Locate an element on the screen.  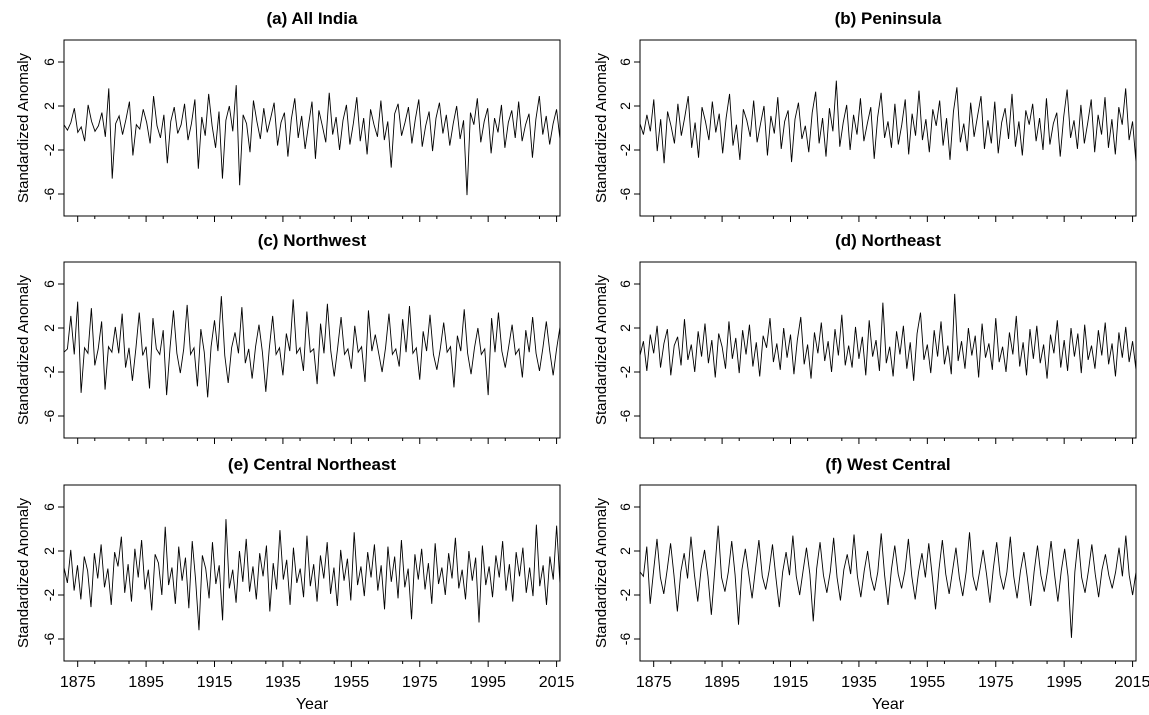
panel-4: (d) Northeast Standardized Anomaly -6 -2 2 6 is located at coordinates (865, 337).